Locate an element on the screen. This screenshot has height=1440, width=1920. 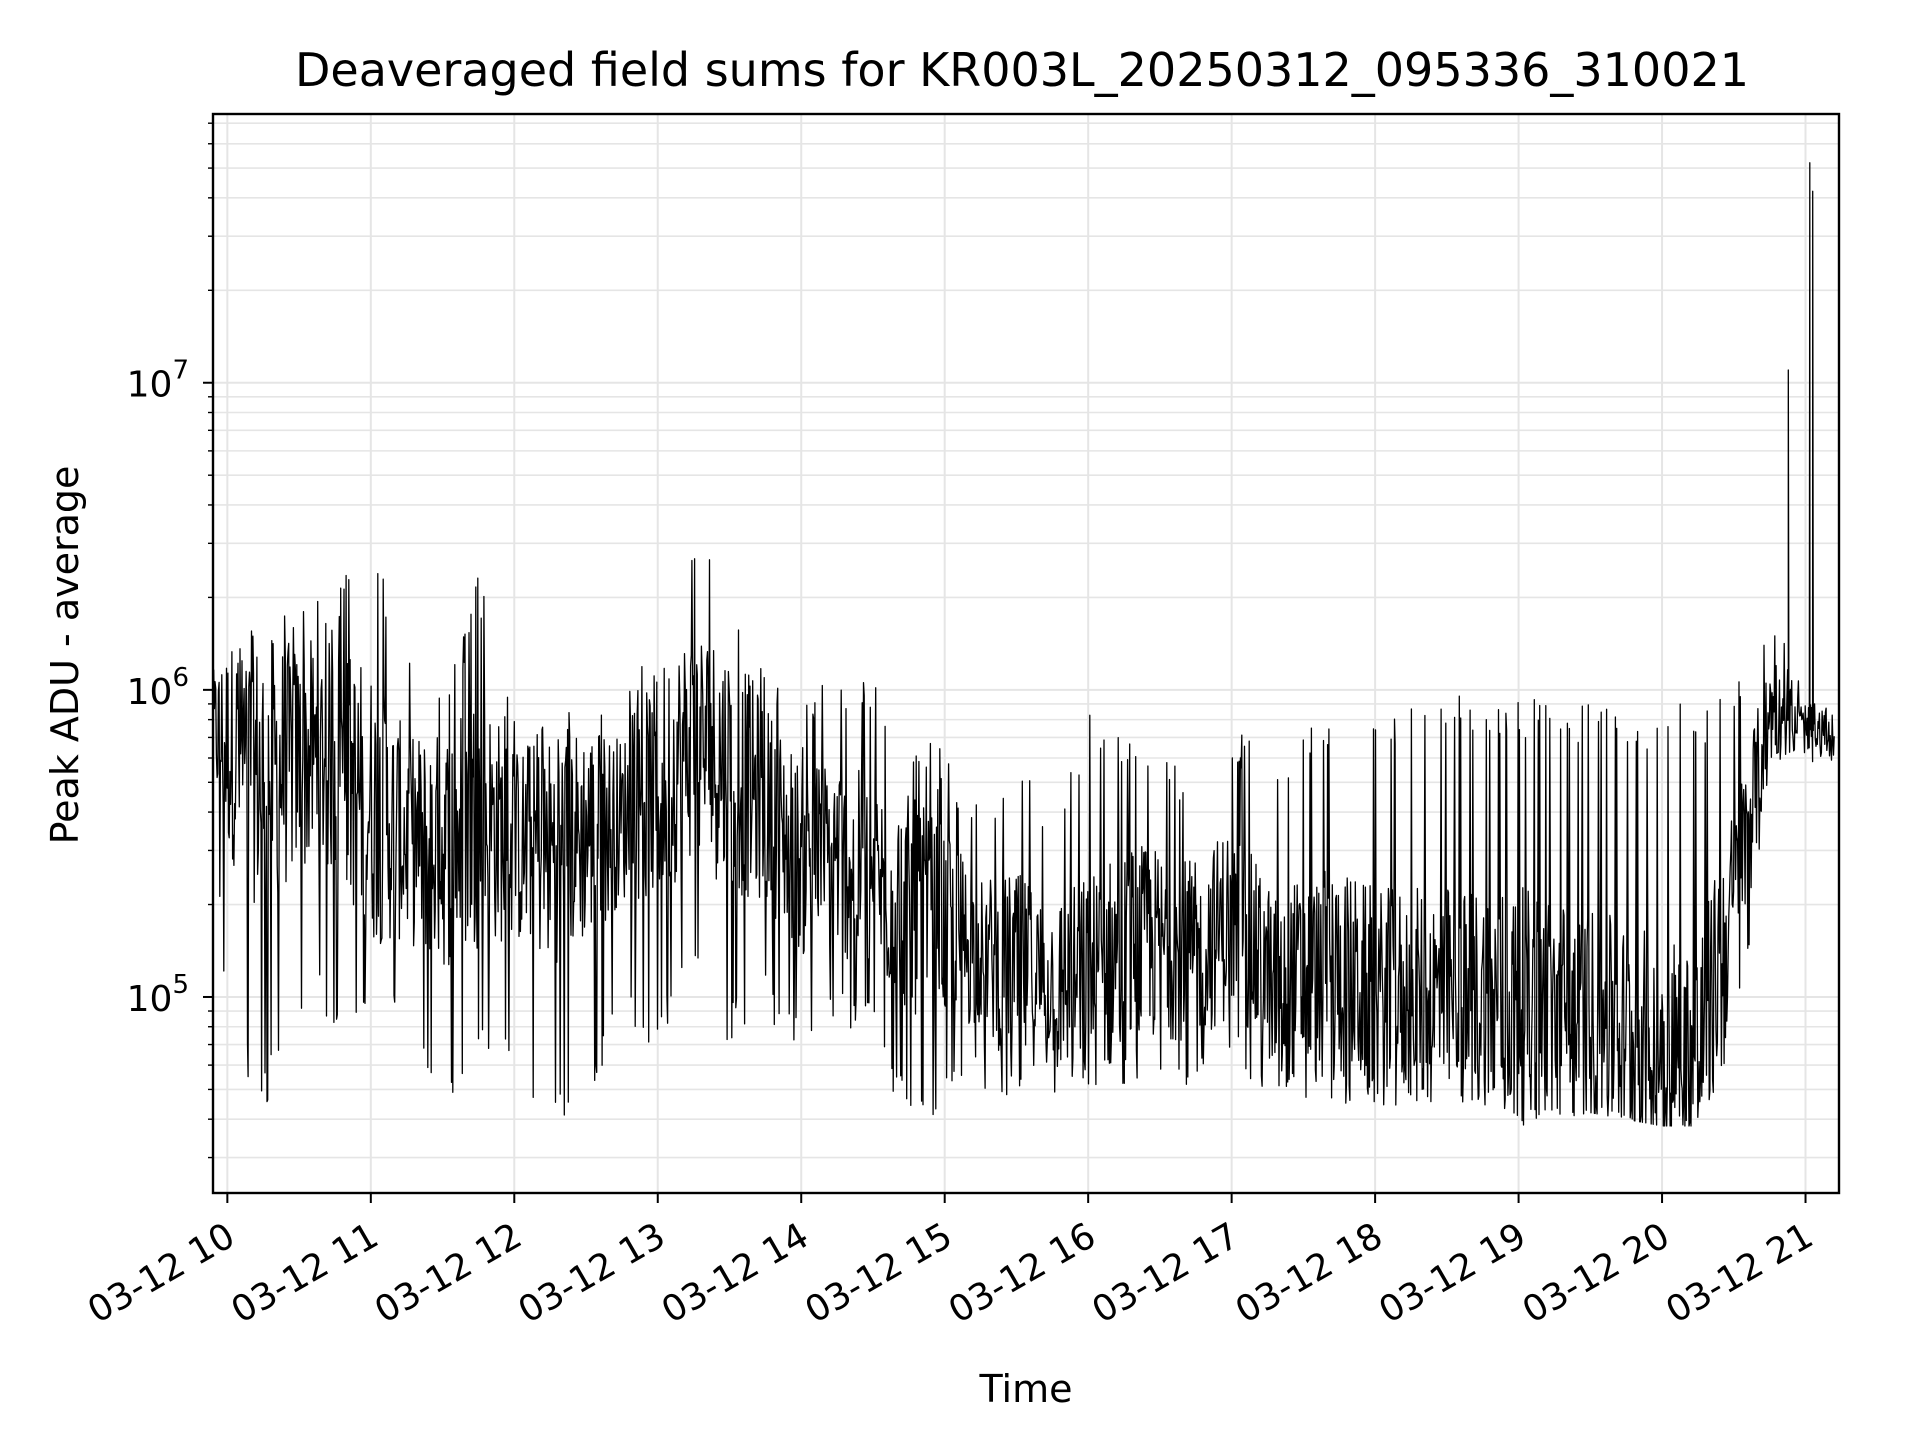
x-axis-label: Time is located at coordinates (1026, 1389).